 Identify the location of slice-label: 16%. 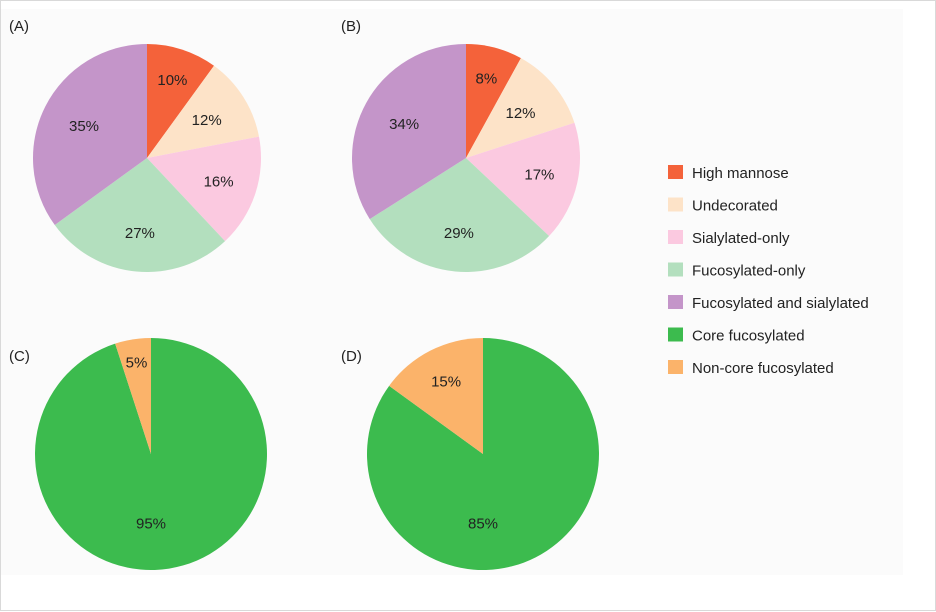
(219, 181).